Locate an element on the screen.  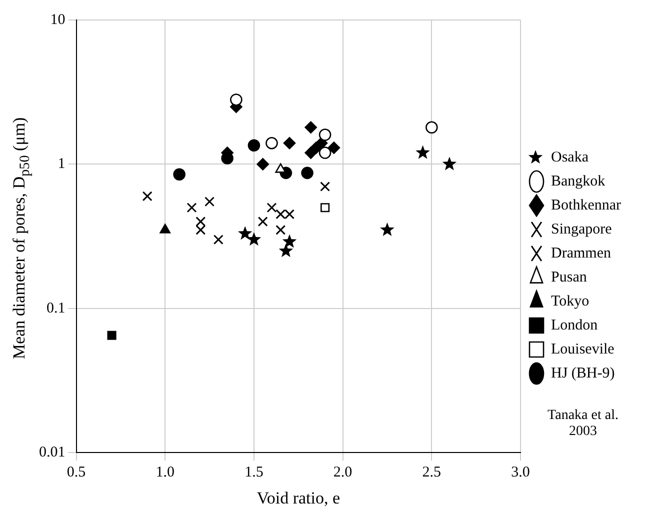
y-tick-label: 0.1 is located at coordinates (56, 308).